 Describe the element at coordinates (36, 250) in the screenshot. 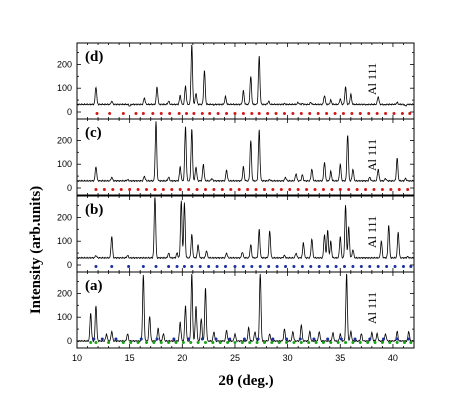

I see `y-axis-title: Intensity (arb.units)` at that location.